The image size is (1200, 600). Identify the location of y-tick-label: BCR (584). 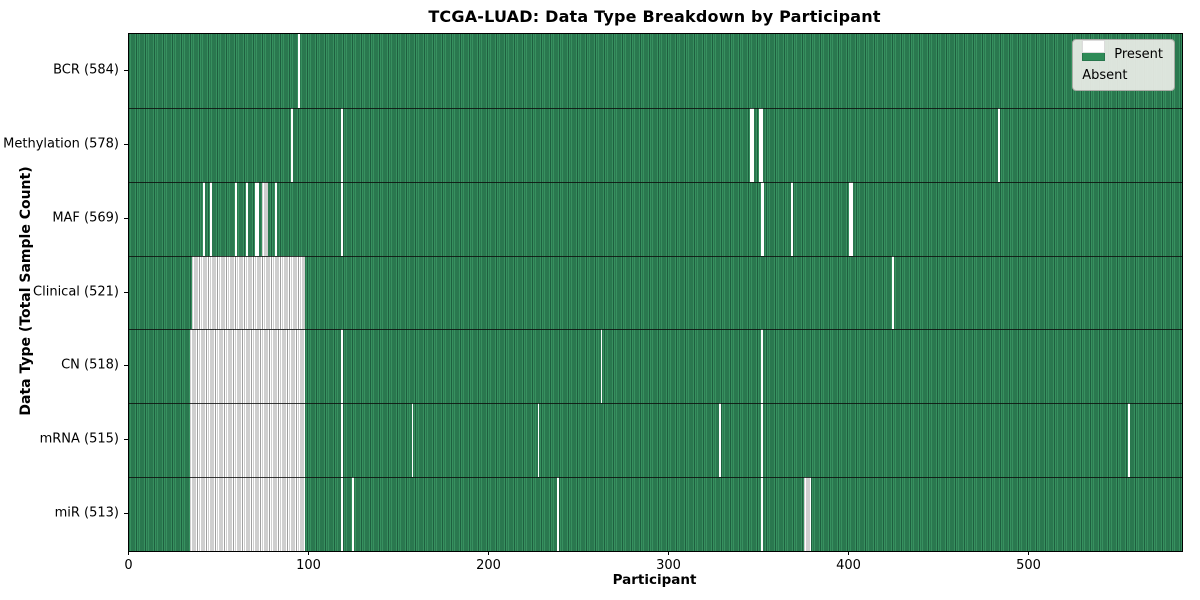
(86, 70).